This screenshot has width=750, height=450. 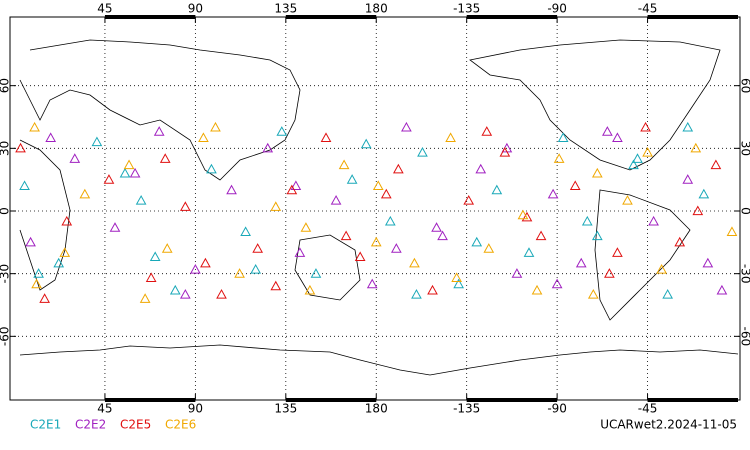 I want to click on x-tick-label: 90, so click(x=195, y=409).